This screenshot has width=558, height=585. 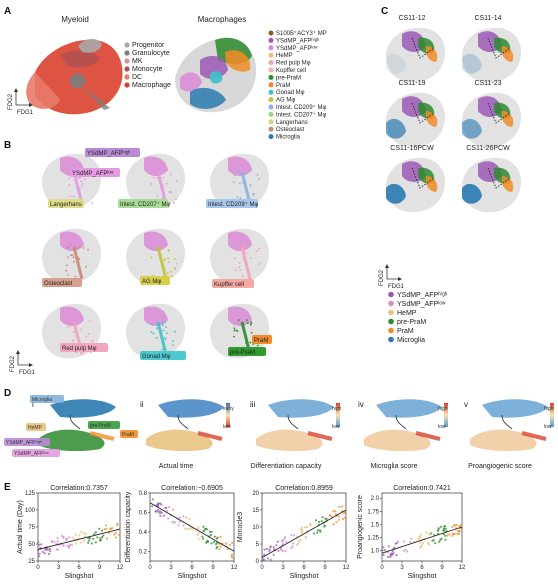 What do you see at coordinates (79, 539) in the screenshot?
I see `trend-line` at bounding box center [79, 539].